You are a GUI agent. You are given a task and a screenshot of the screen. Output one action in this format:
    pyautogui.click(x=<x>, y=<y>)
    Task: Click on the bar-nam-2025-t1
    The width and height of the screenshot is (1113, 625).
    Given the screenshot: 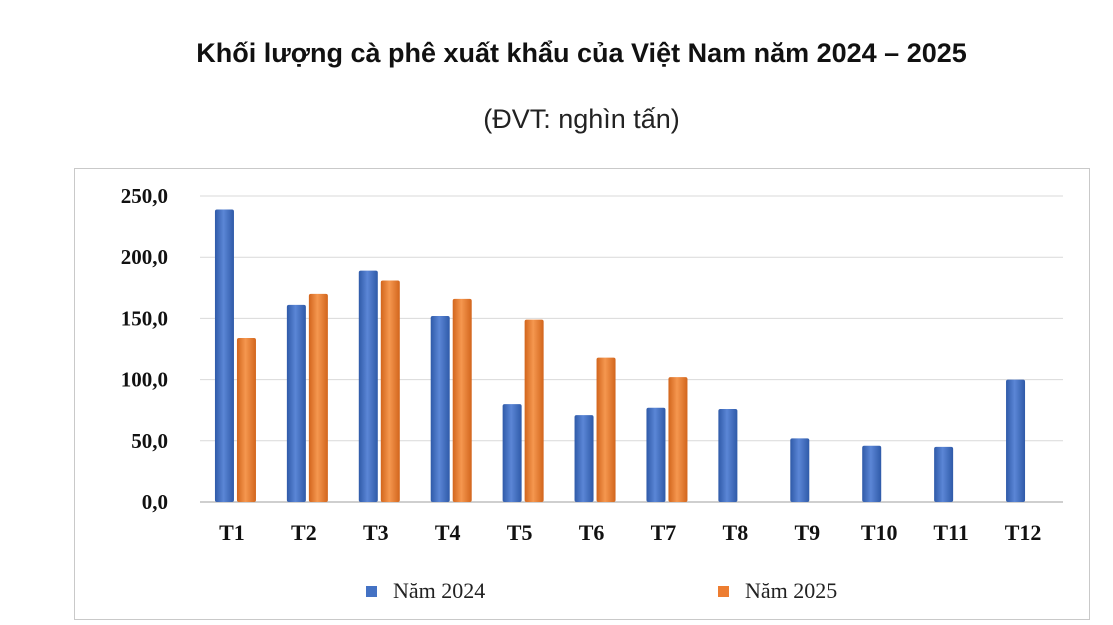 What is the action you would take?
    pyautogui.click(x=246, y=419)
    